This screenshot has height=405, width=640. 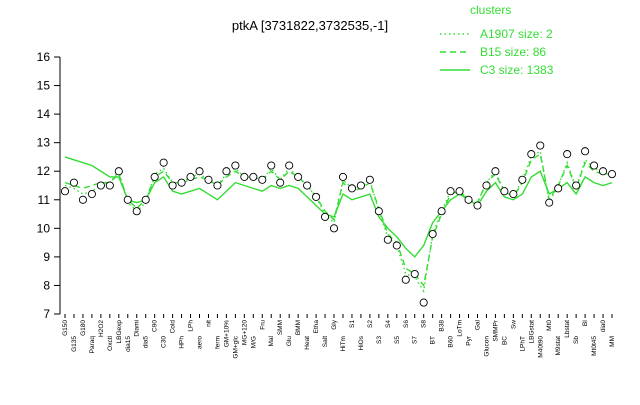 I want to click on x-tick-label: Heat, so click(x=307, y=343).